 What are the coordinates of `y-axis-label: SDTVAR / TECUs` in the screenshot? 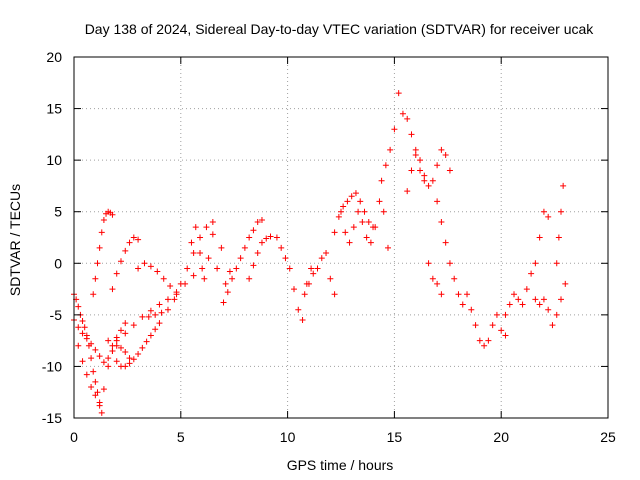 It's located at (15, 240).